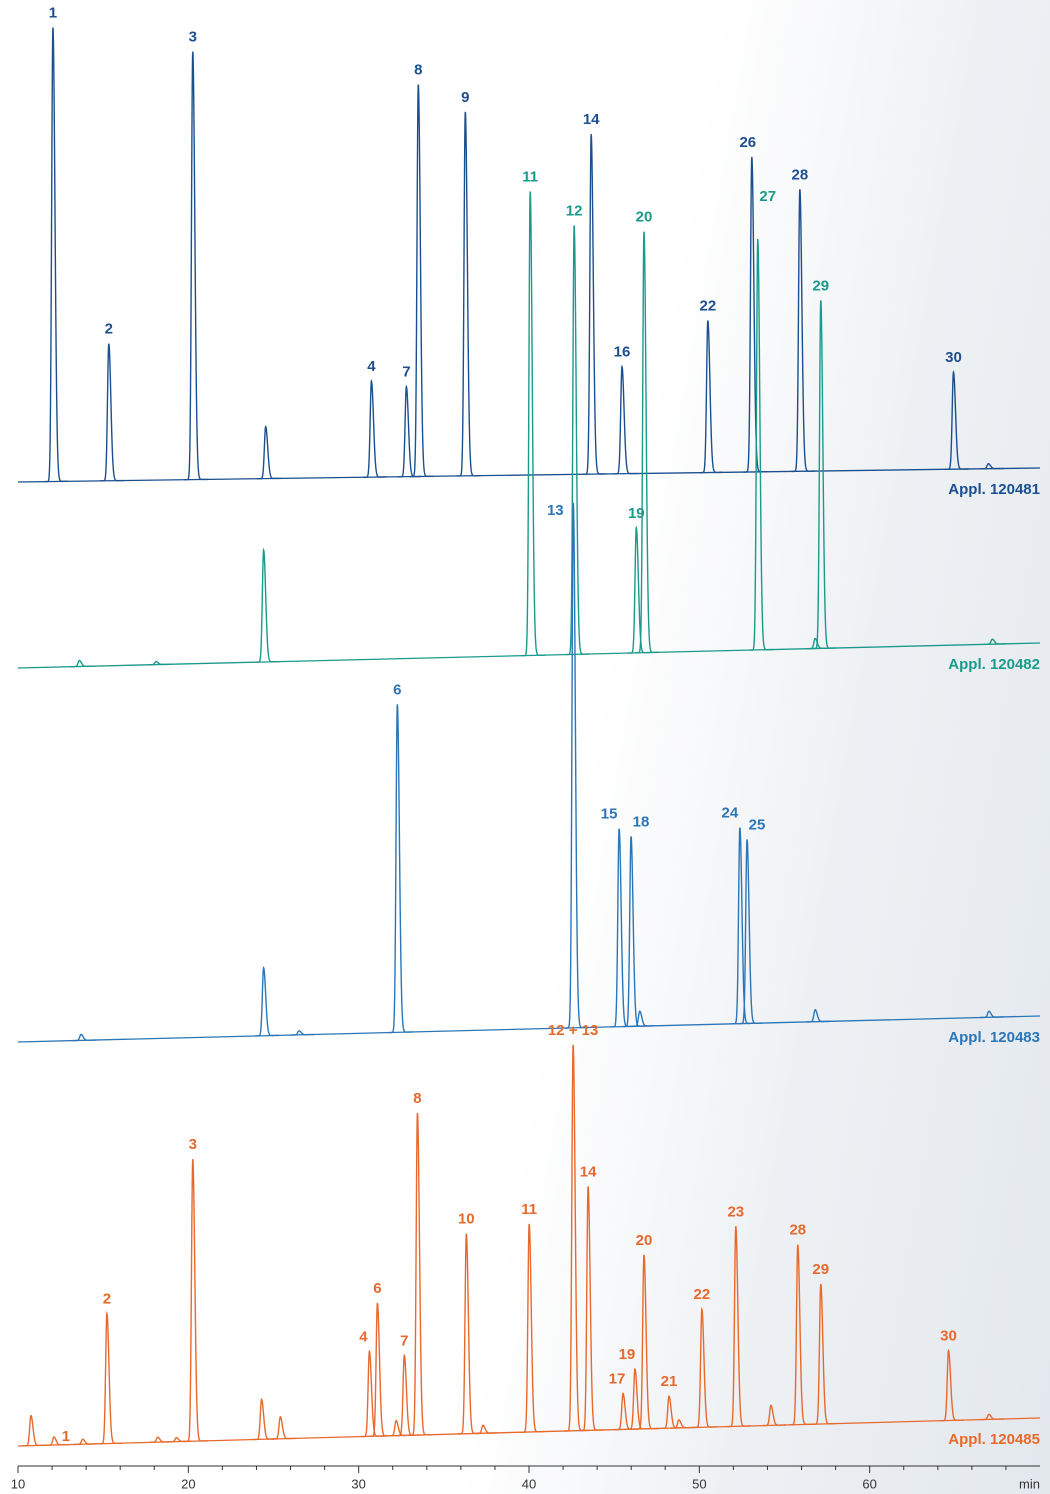 Image resolution: width=1050 pixels, height=1494 pixels. I want to click on peak-label: 24, so click(730, 813).